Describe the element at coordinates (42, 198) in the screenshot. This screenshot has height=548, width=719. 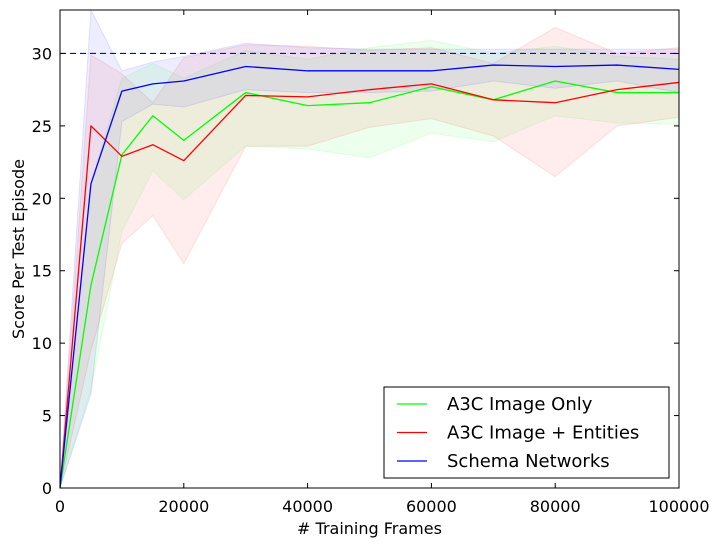
I see `y-tick-label: 20` at that location.